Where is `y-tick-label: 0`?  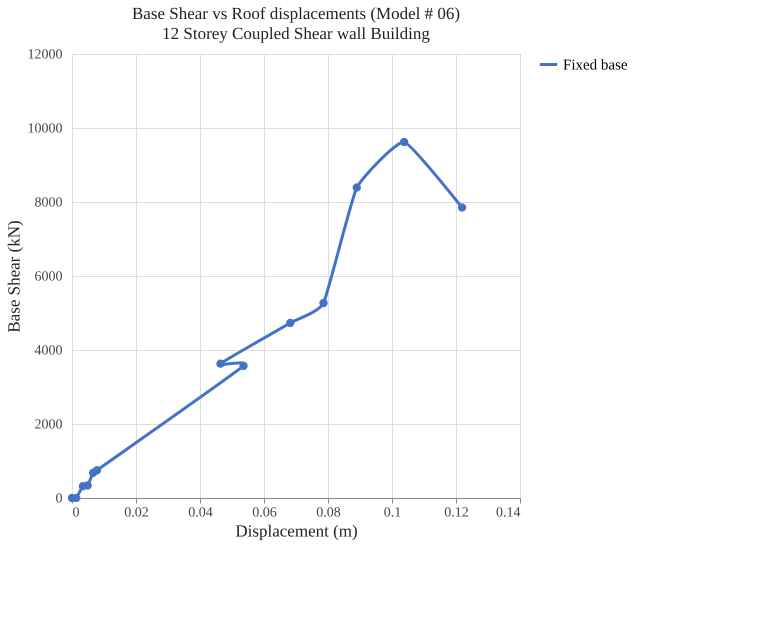
y-tick-label: 0 is located at coordinates (59, 499).